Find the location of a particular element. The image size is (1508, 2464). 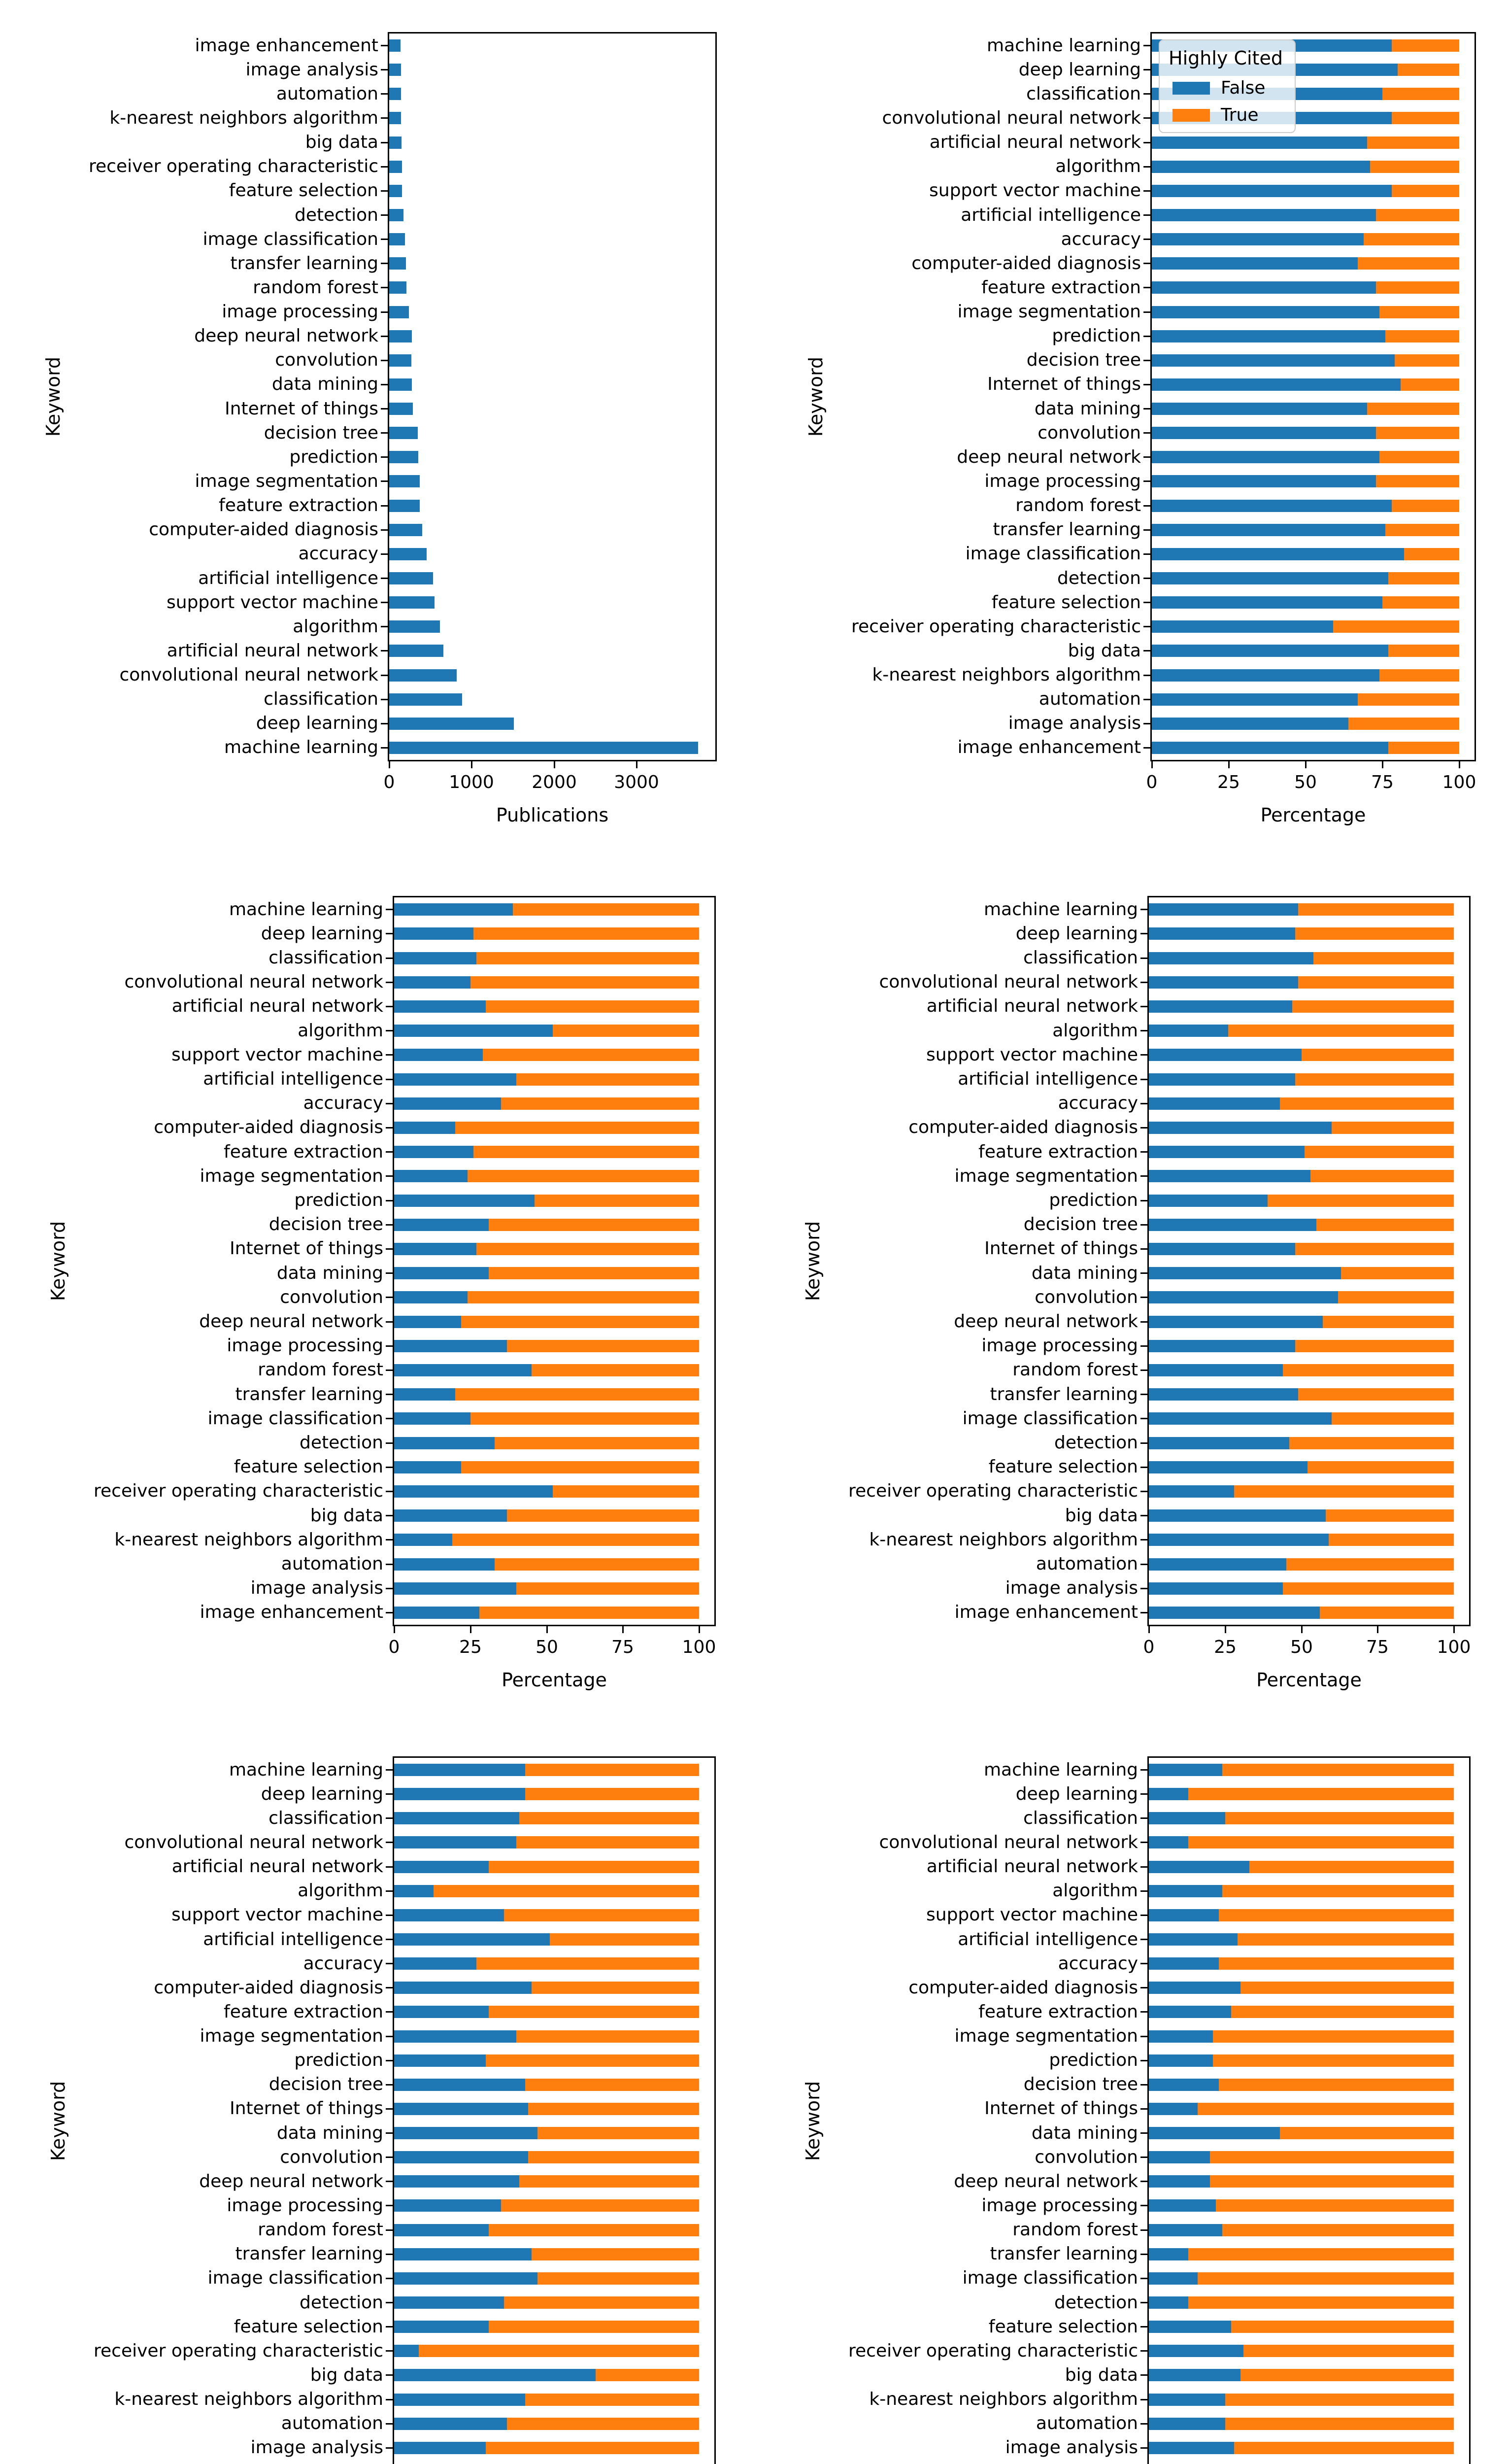

category-label: machine learning is located at coordinates (306, 909).